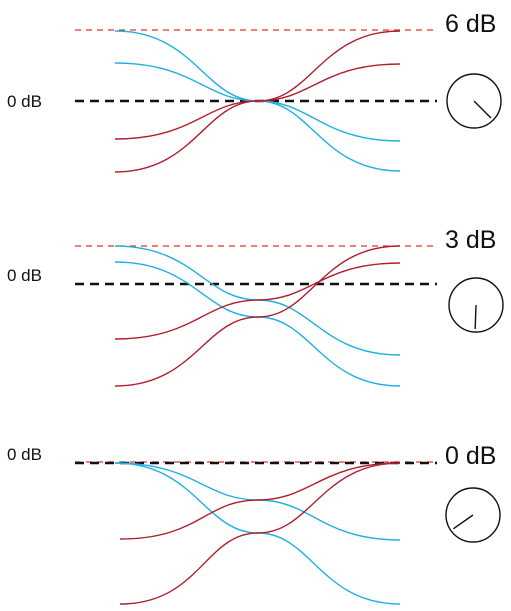 This screenshot has width=511, height=611. I want to click on level-label: 6 dB, so click(470, 24).